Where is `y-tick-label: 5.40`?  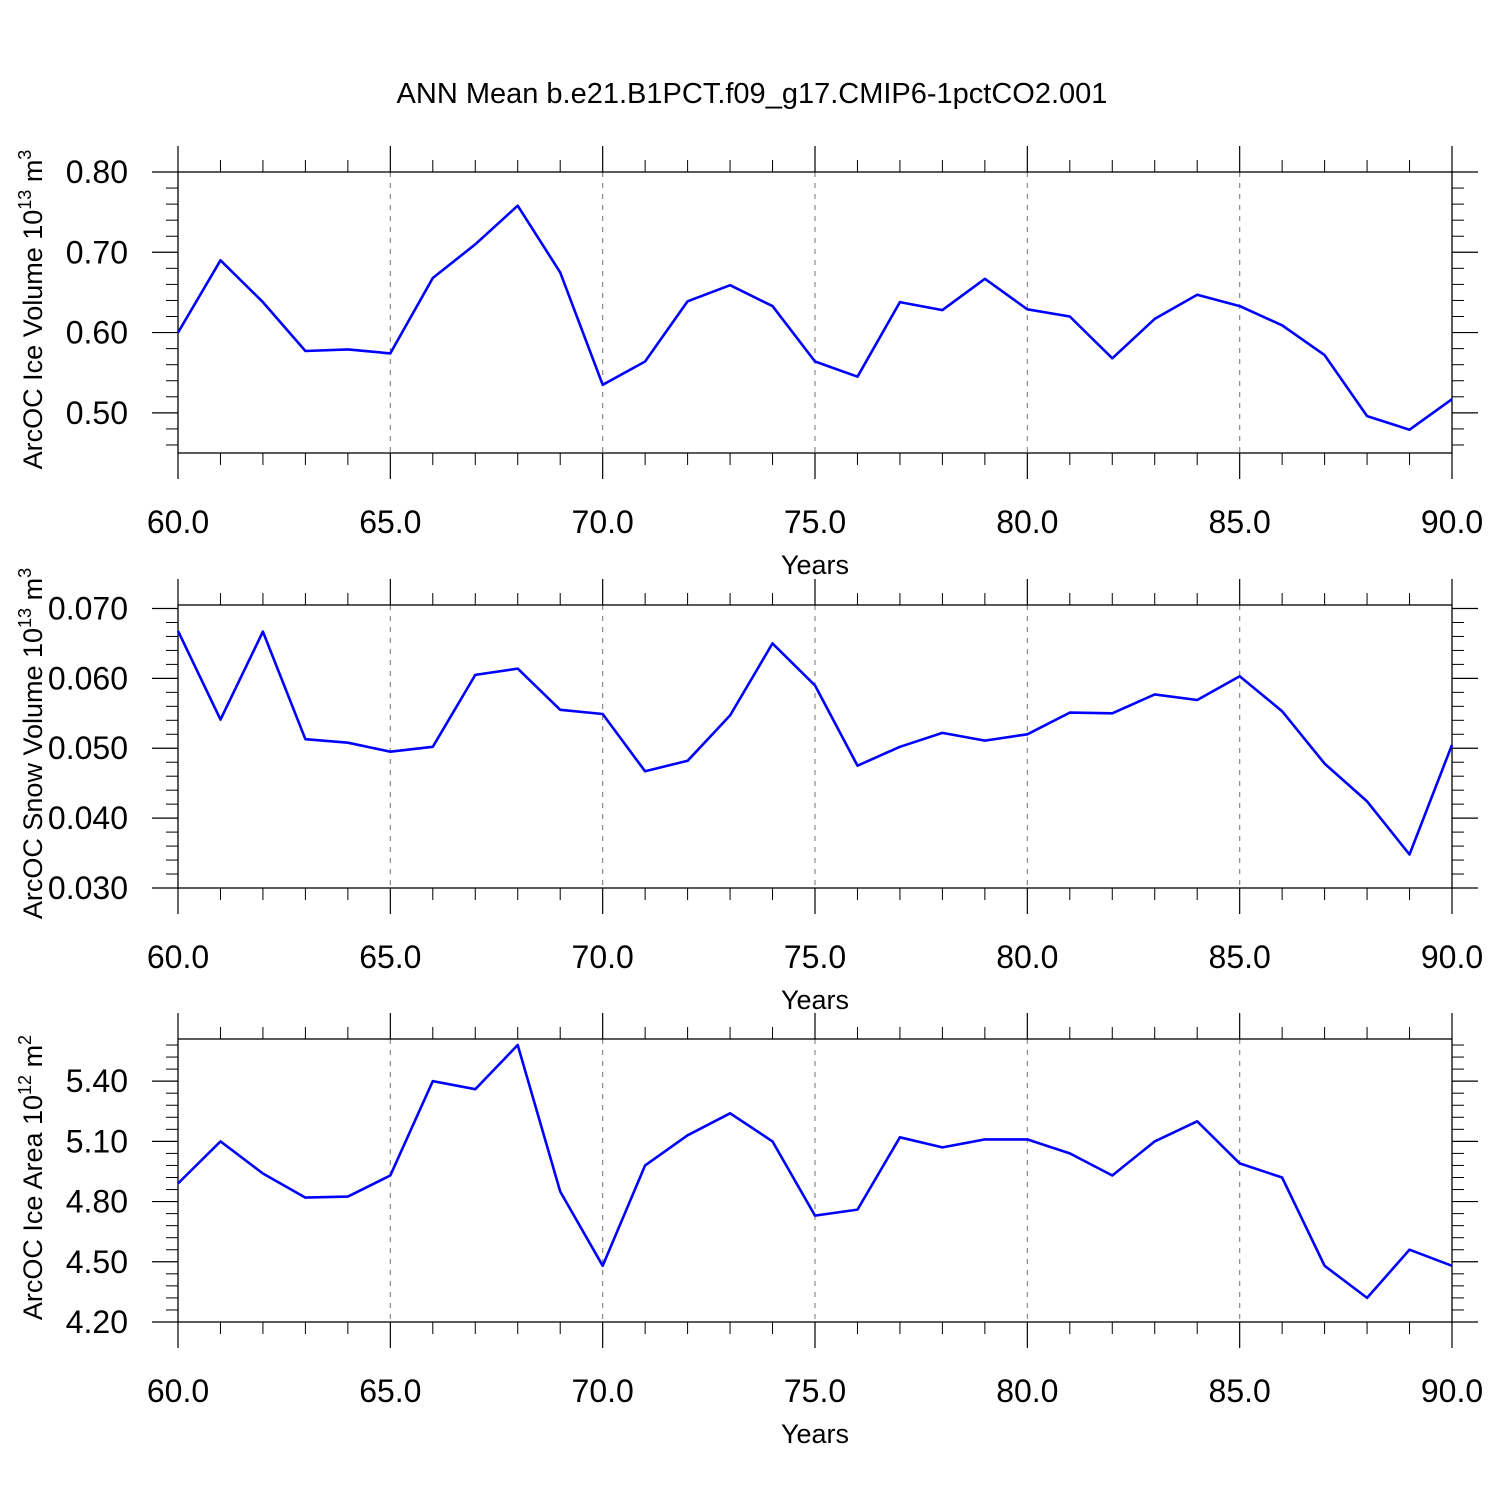
y-tick-label: 5.40 is located at coordinates (97, 1081).